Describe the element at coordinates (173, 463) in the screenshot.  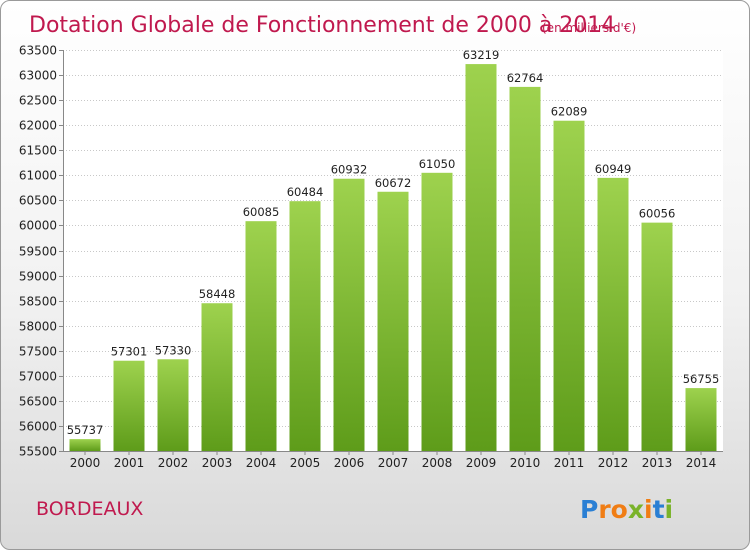
I see `x-tick-label: 2002` at that location.